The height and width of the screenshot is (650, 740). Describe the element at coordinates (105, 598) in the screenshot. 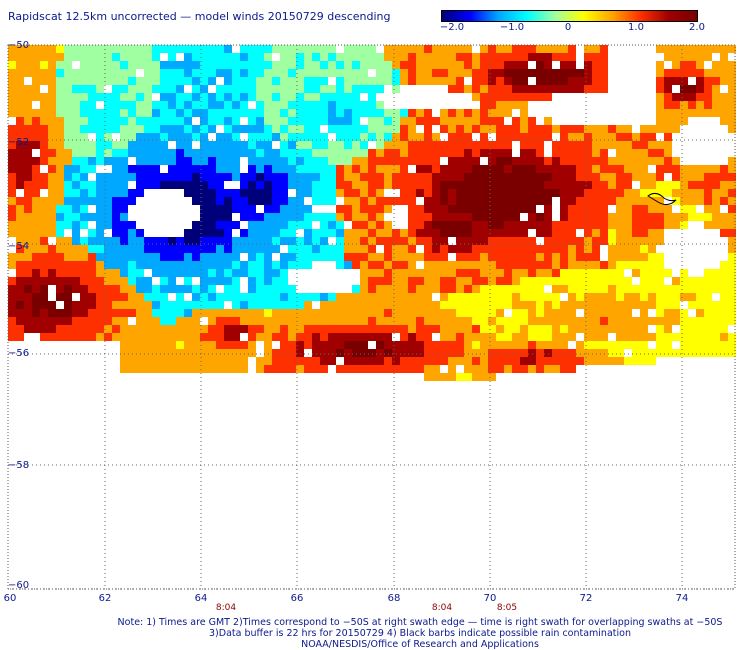

I see `lon-label: 62` at that location.